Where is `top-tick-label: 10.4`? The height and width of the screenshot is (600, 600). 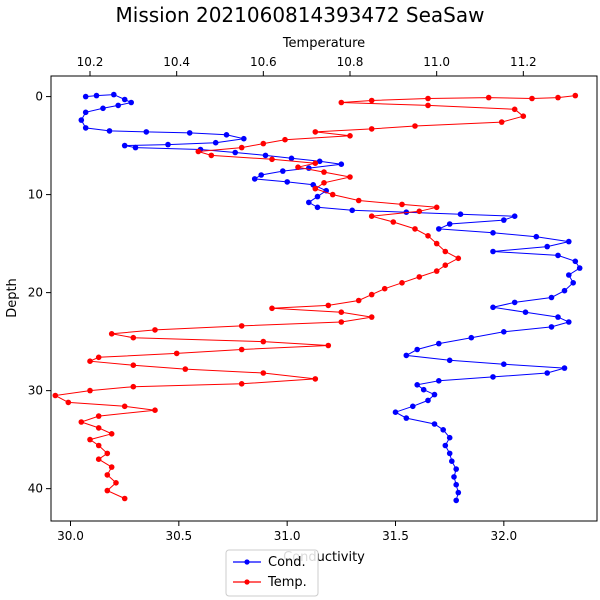 top-tick-label: 10.4 is located at coordinates (176, 62).